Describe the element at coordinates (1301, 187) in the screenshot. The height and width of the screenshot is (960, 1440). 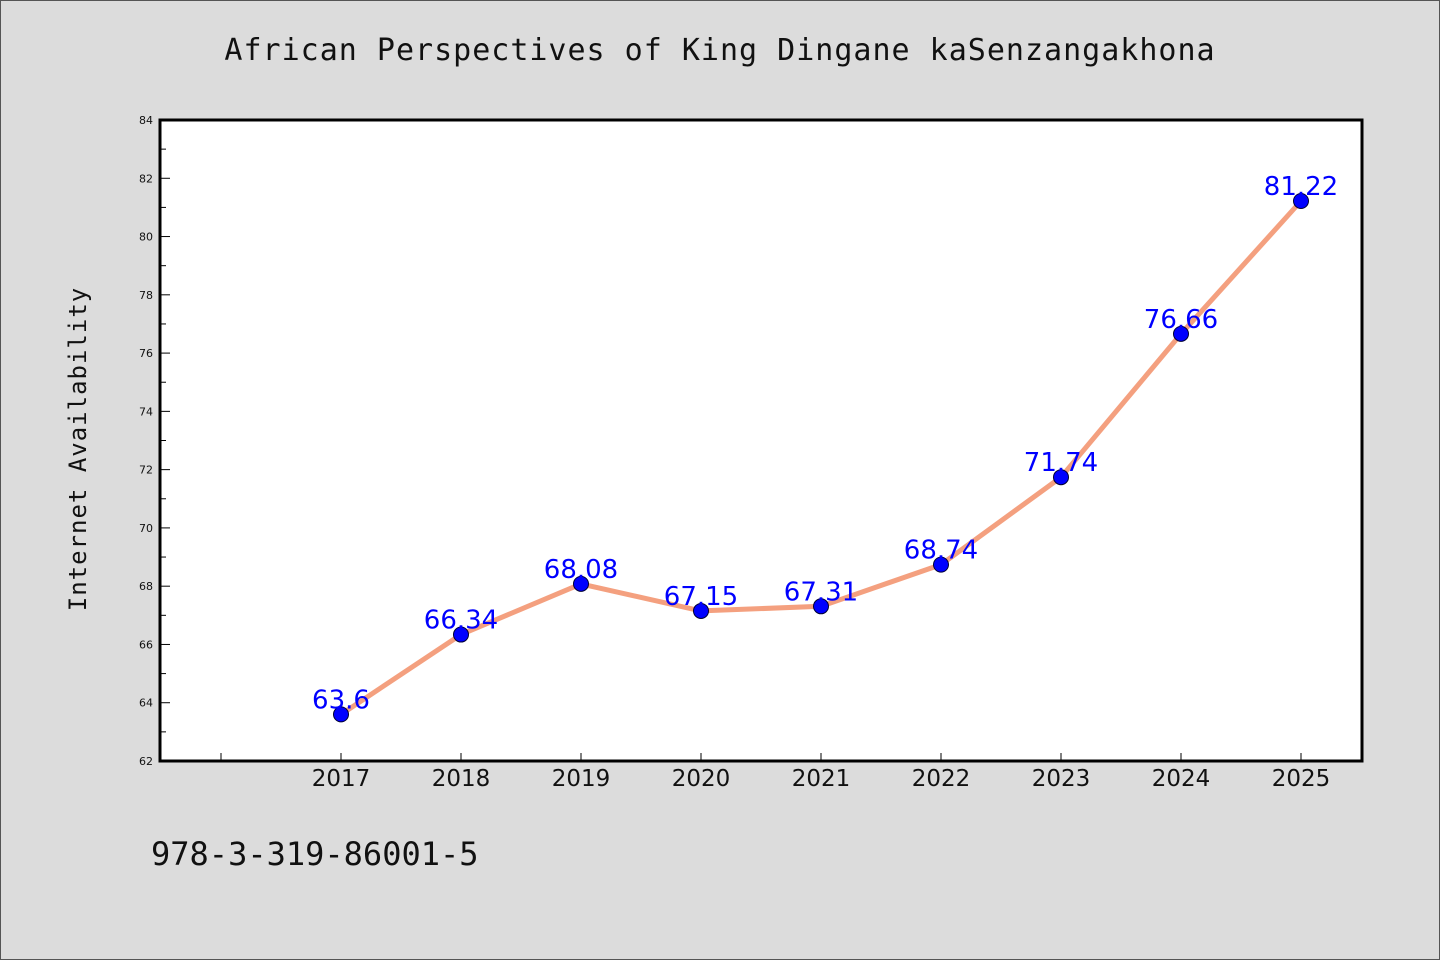
I see `data-label: 81.22` at that location.